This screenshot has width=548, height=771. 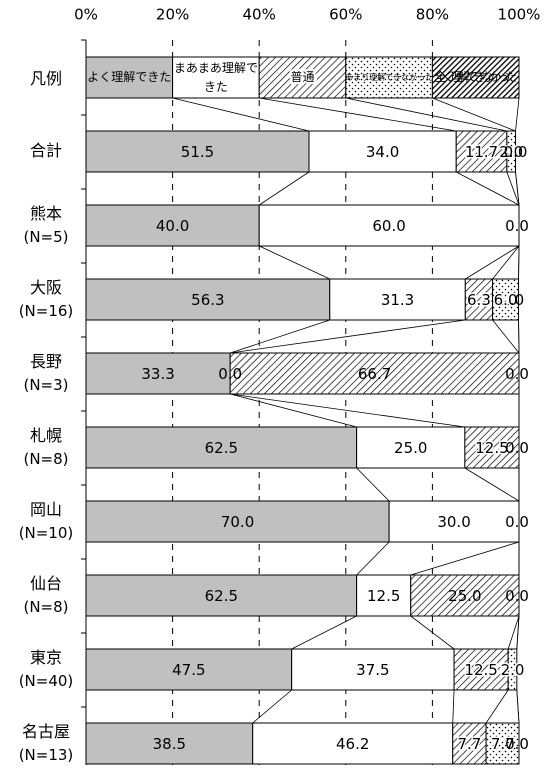 I want to click on x-tick-label: 80%, so click(x=432, y=15).